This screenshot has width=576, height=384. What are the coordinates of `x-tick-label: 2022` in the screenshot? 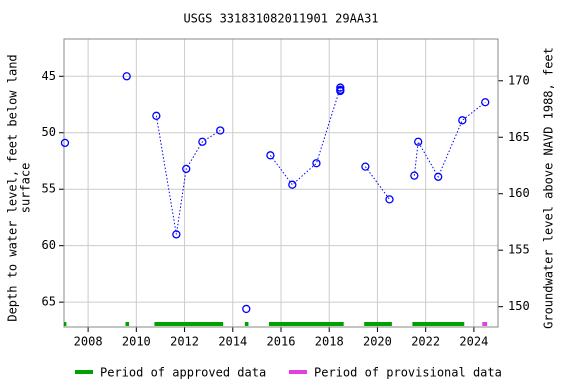 It's located at (425, 342).